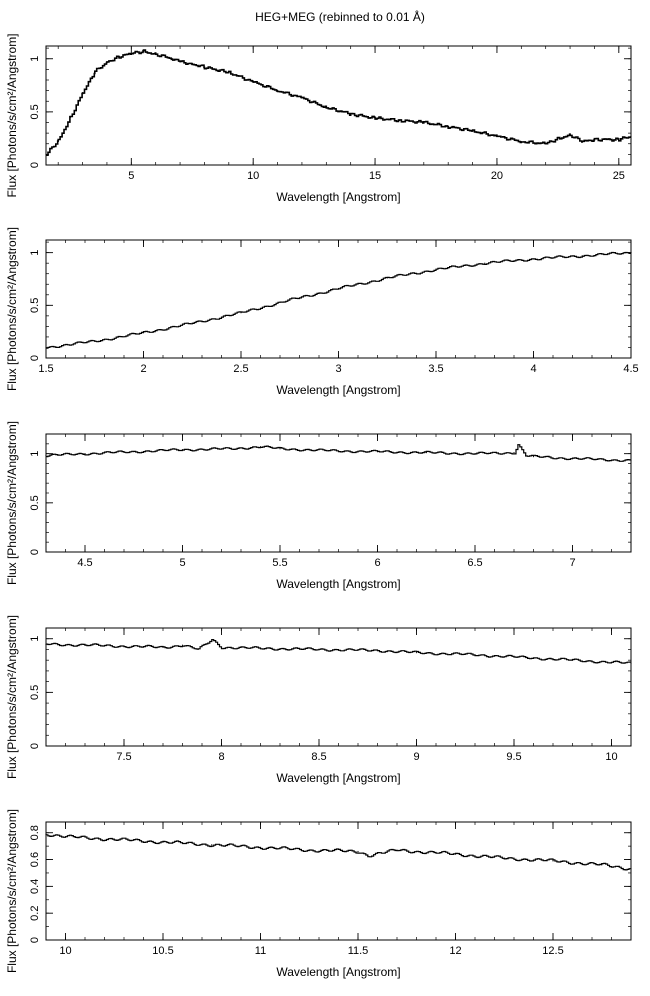 The height and width of the screenshot is (996, 650). I want to click on y-tick-label: 0.2, so click(35, 913).